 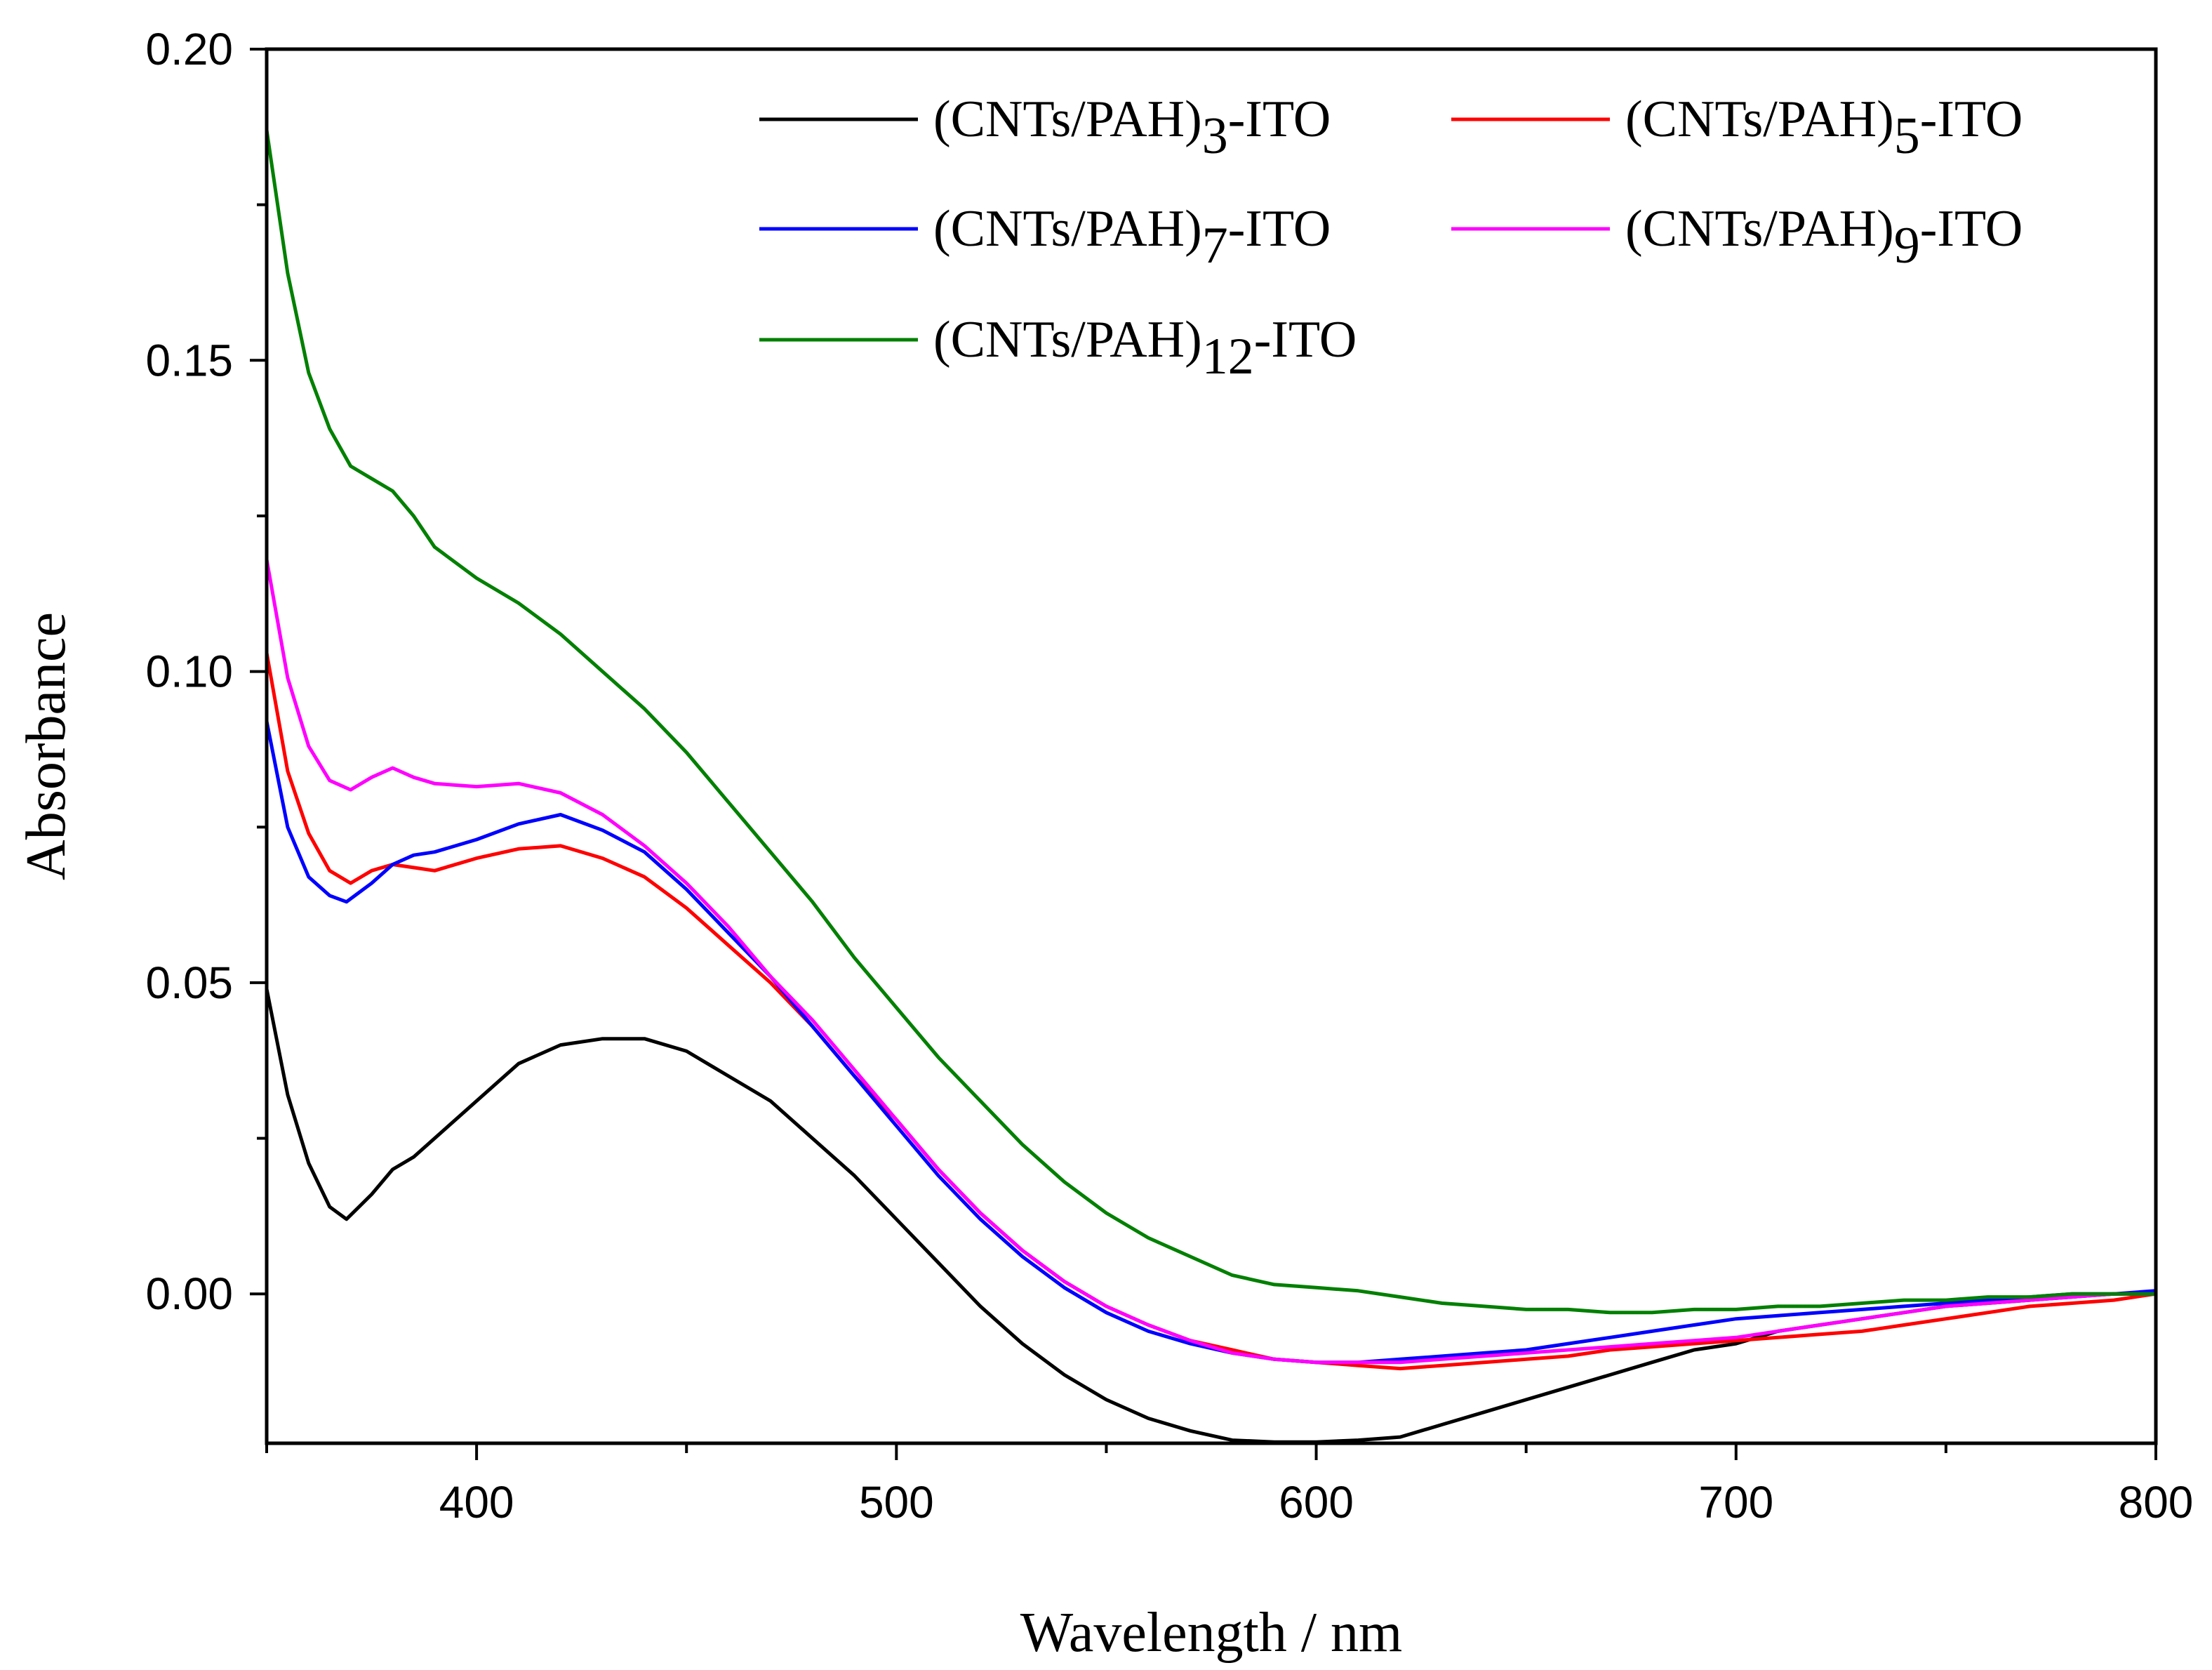 What do you see at coordinates (189, 1293) in the screenshot?
I see `y-tick-label: 0.00` at bounding box center [189, 1293].